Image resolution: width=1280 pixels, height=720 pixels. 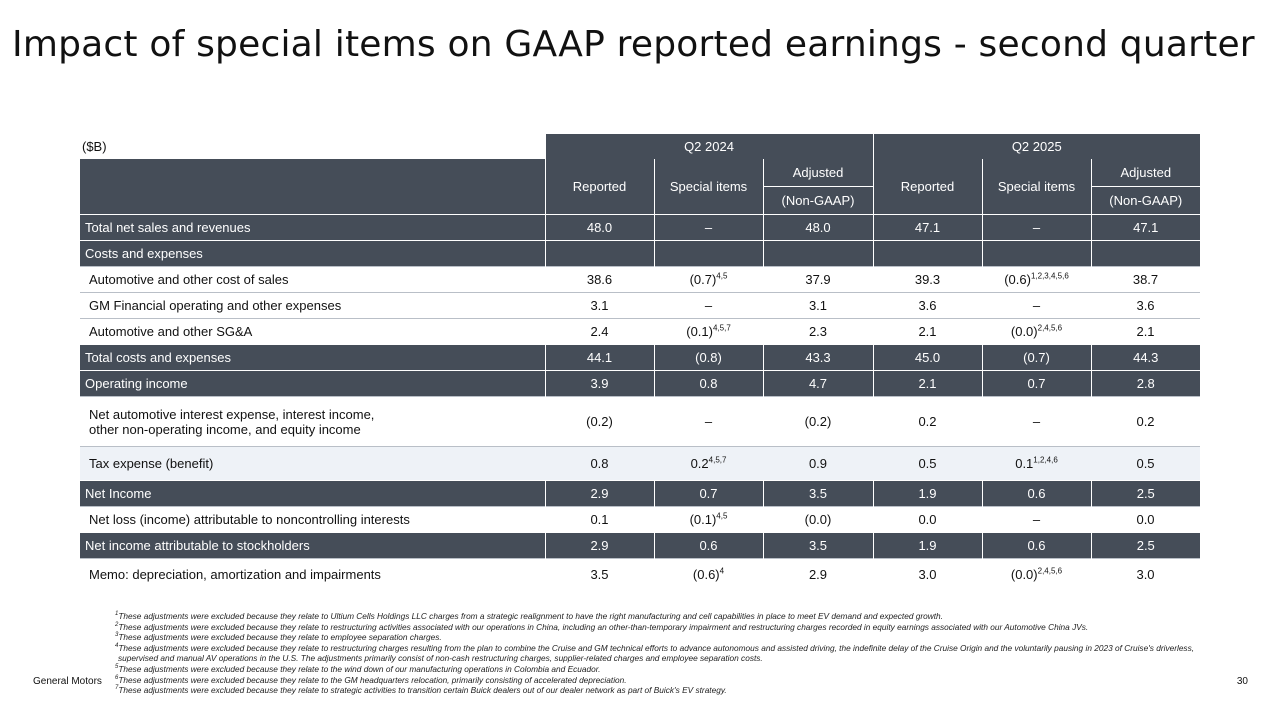 What do you see at coordinates (1242, 681) in the screenshot?
I see `page-number: 30` at bounding box center [1242, 681].